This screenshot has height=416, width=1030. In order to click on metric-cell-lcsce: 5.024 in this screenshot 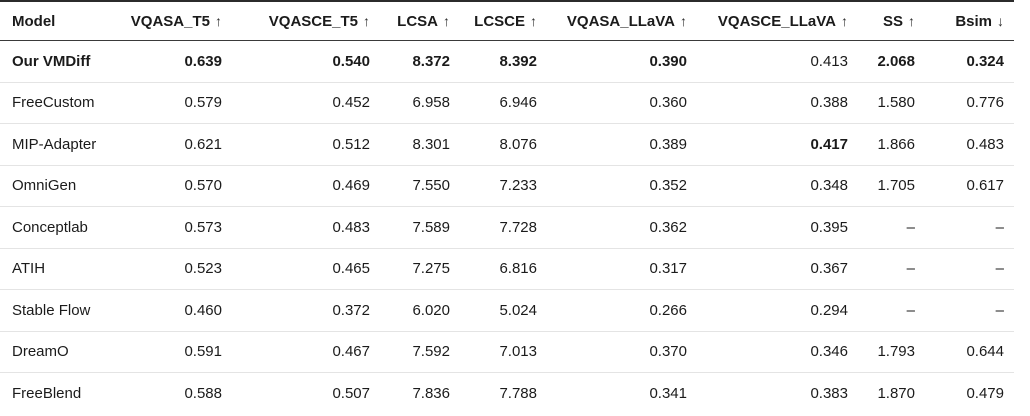, I will do `click(503, 310)`.